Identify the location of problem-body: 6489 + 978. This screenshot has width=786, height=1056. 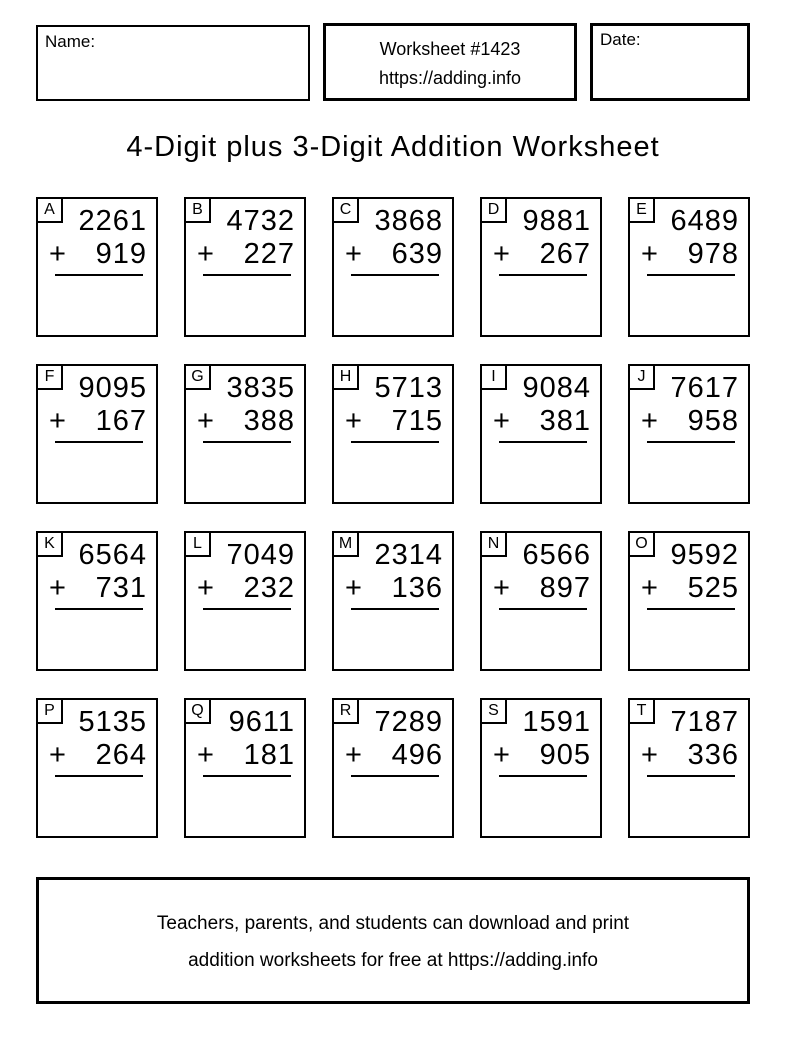
(689, 265).